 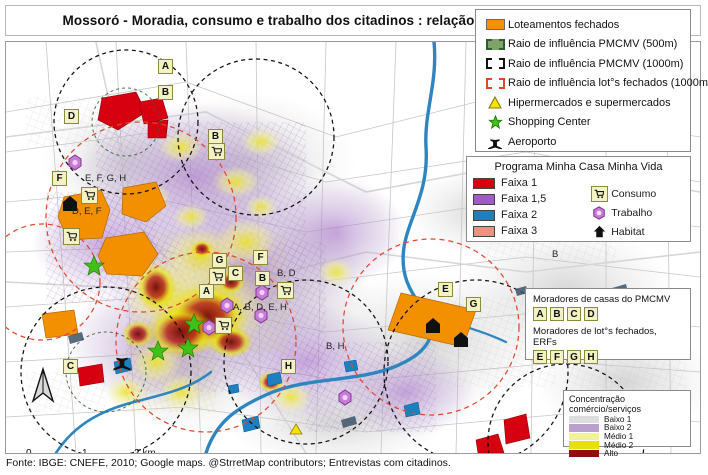 What do you see at coordinates (583, 103) in the screenshot?
I see `legend-item-hipermercados: Hipermercados e supermercados` at bounding box center [583, 103].